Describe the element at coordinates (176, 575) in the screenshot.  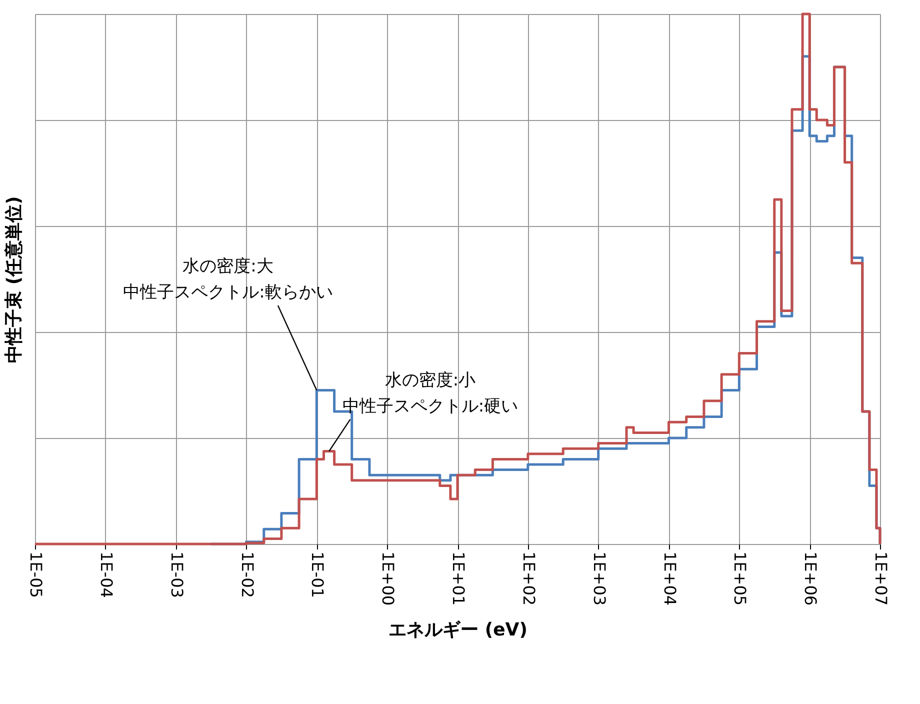
I see `x-tick-label: 1E-03` at that location.